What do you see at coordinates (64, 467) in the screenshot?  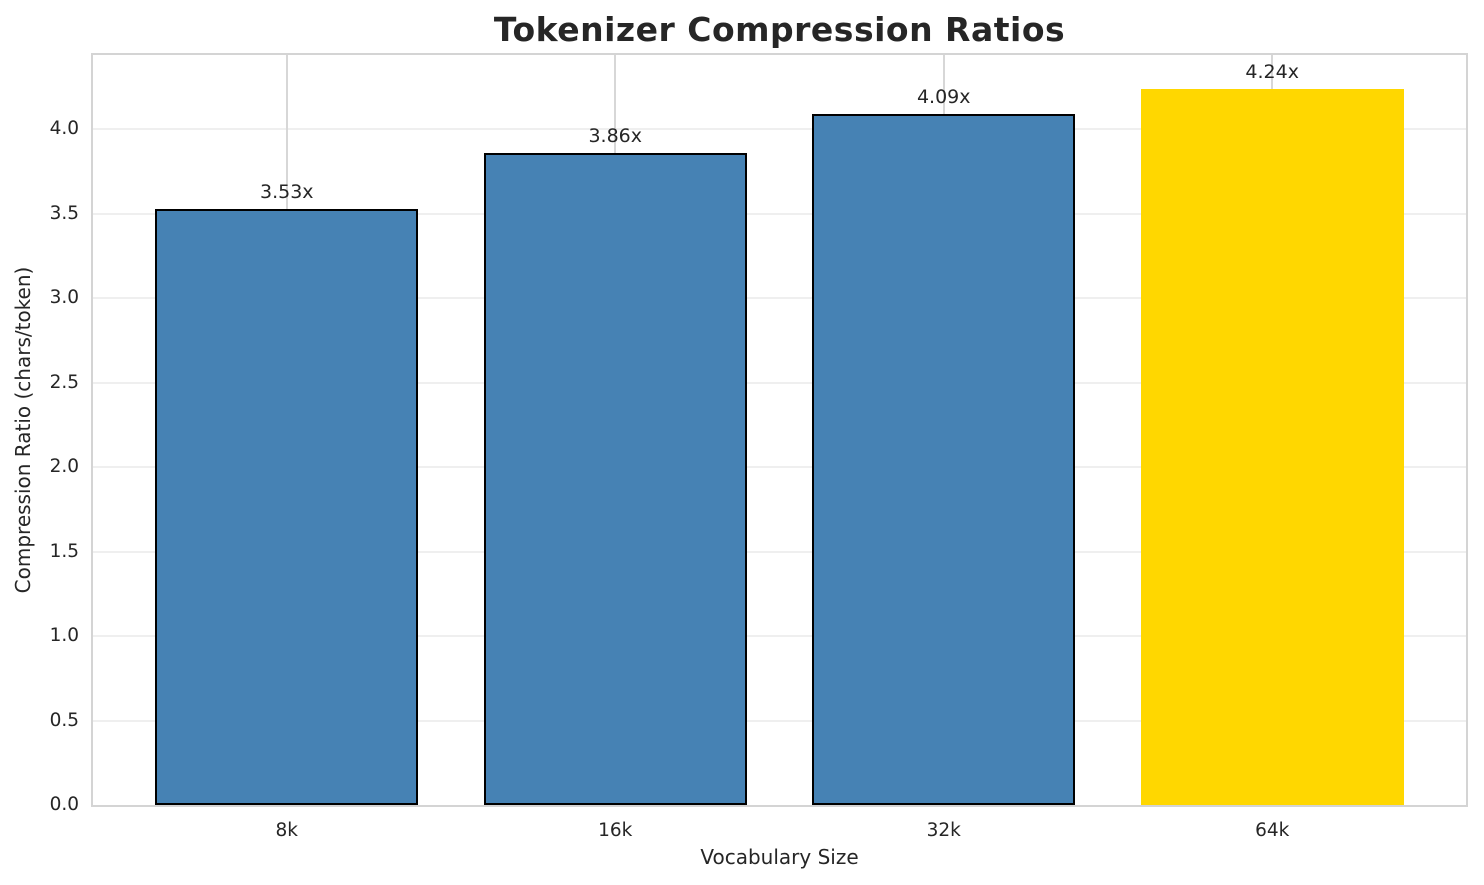 I see `y-tick-label: 2.0` at bounding box center [64, 467].